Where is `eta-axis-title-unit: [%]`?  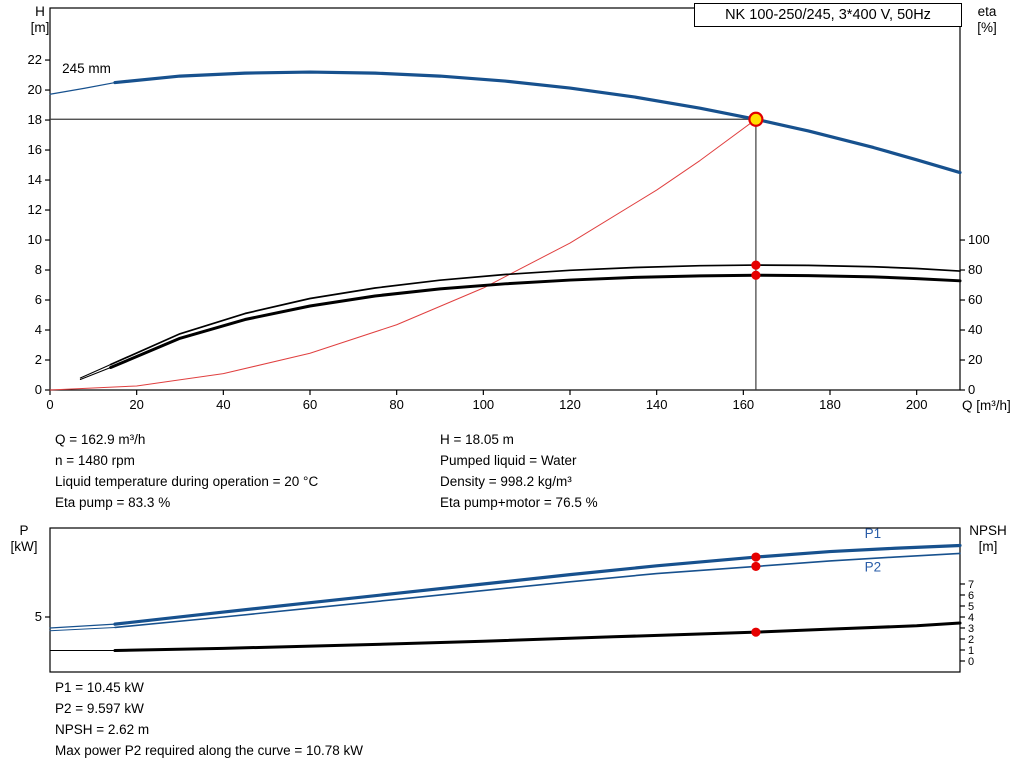
eta-axis-title-unit: [%] is located at coordinates (987, 27).